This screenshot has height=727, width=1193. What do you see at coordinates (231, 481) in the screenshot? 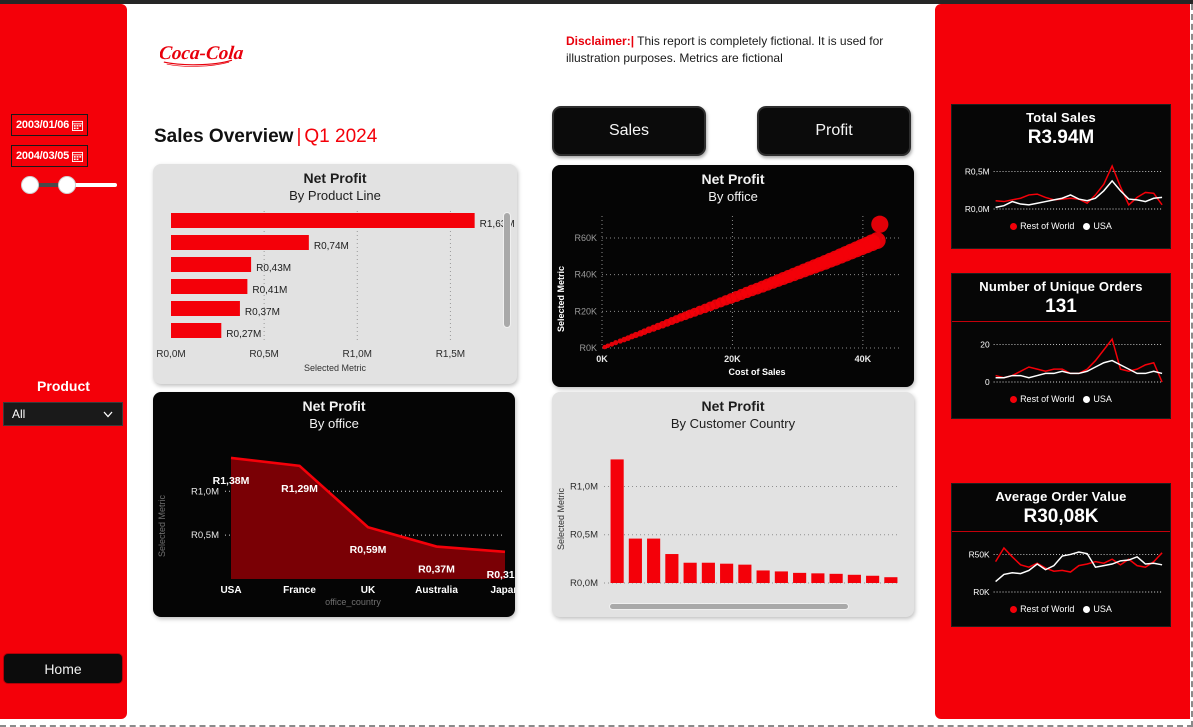
I see `svg-text: R1,38M` at bounding box center [231, 481].